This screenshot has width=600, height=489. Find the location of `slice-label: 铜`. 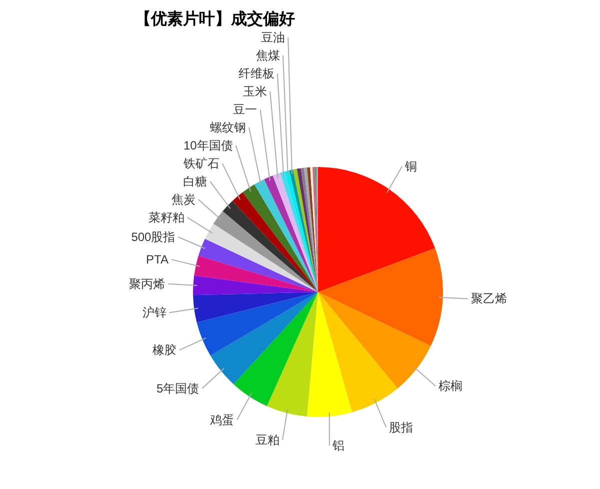

slice-label: 铜 is located at coordinates (411, 166).